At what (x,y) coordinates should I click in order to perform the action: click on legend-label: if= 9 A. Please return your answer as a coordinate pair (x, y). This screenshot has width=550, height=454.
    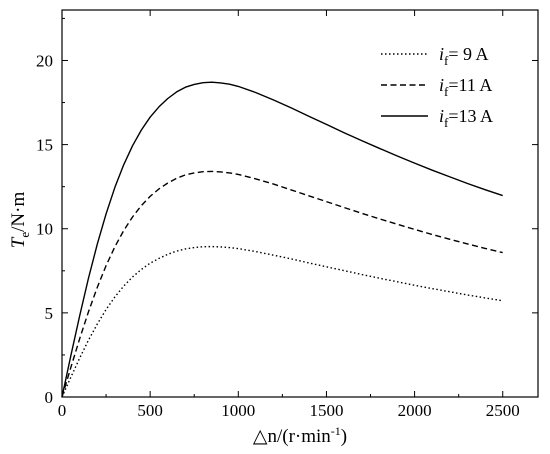
    Looking at the image, I should click on (464, 56).